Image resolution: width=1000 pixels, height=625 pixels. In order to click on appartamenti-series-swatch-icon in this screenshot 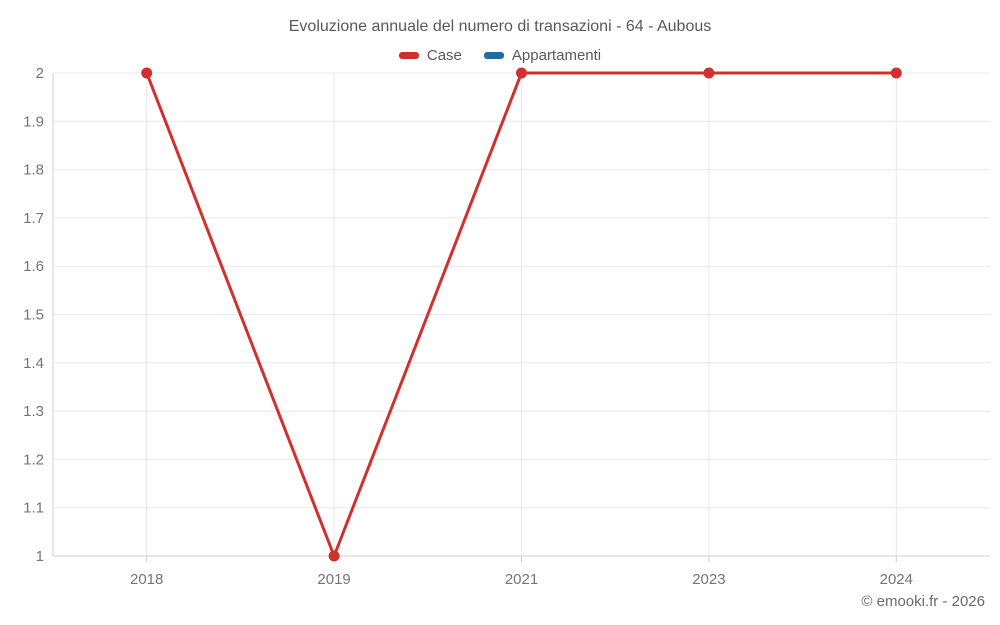, I will do `click(493, 55)`.